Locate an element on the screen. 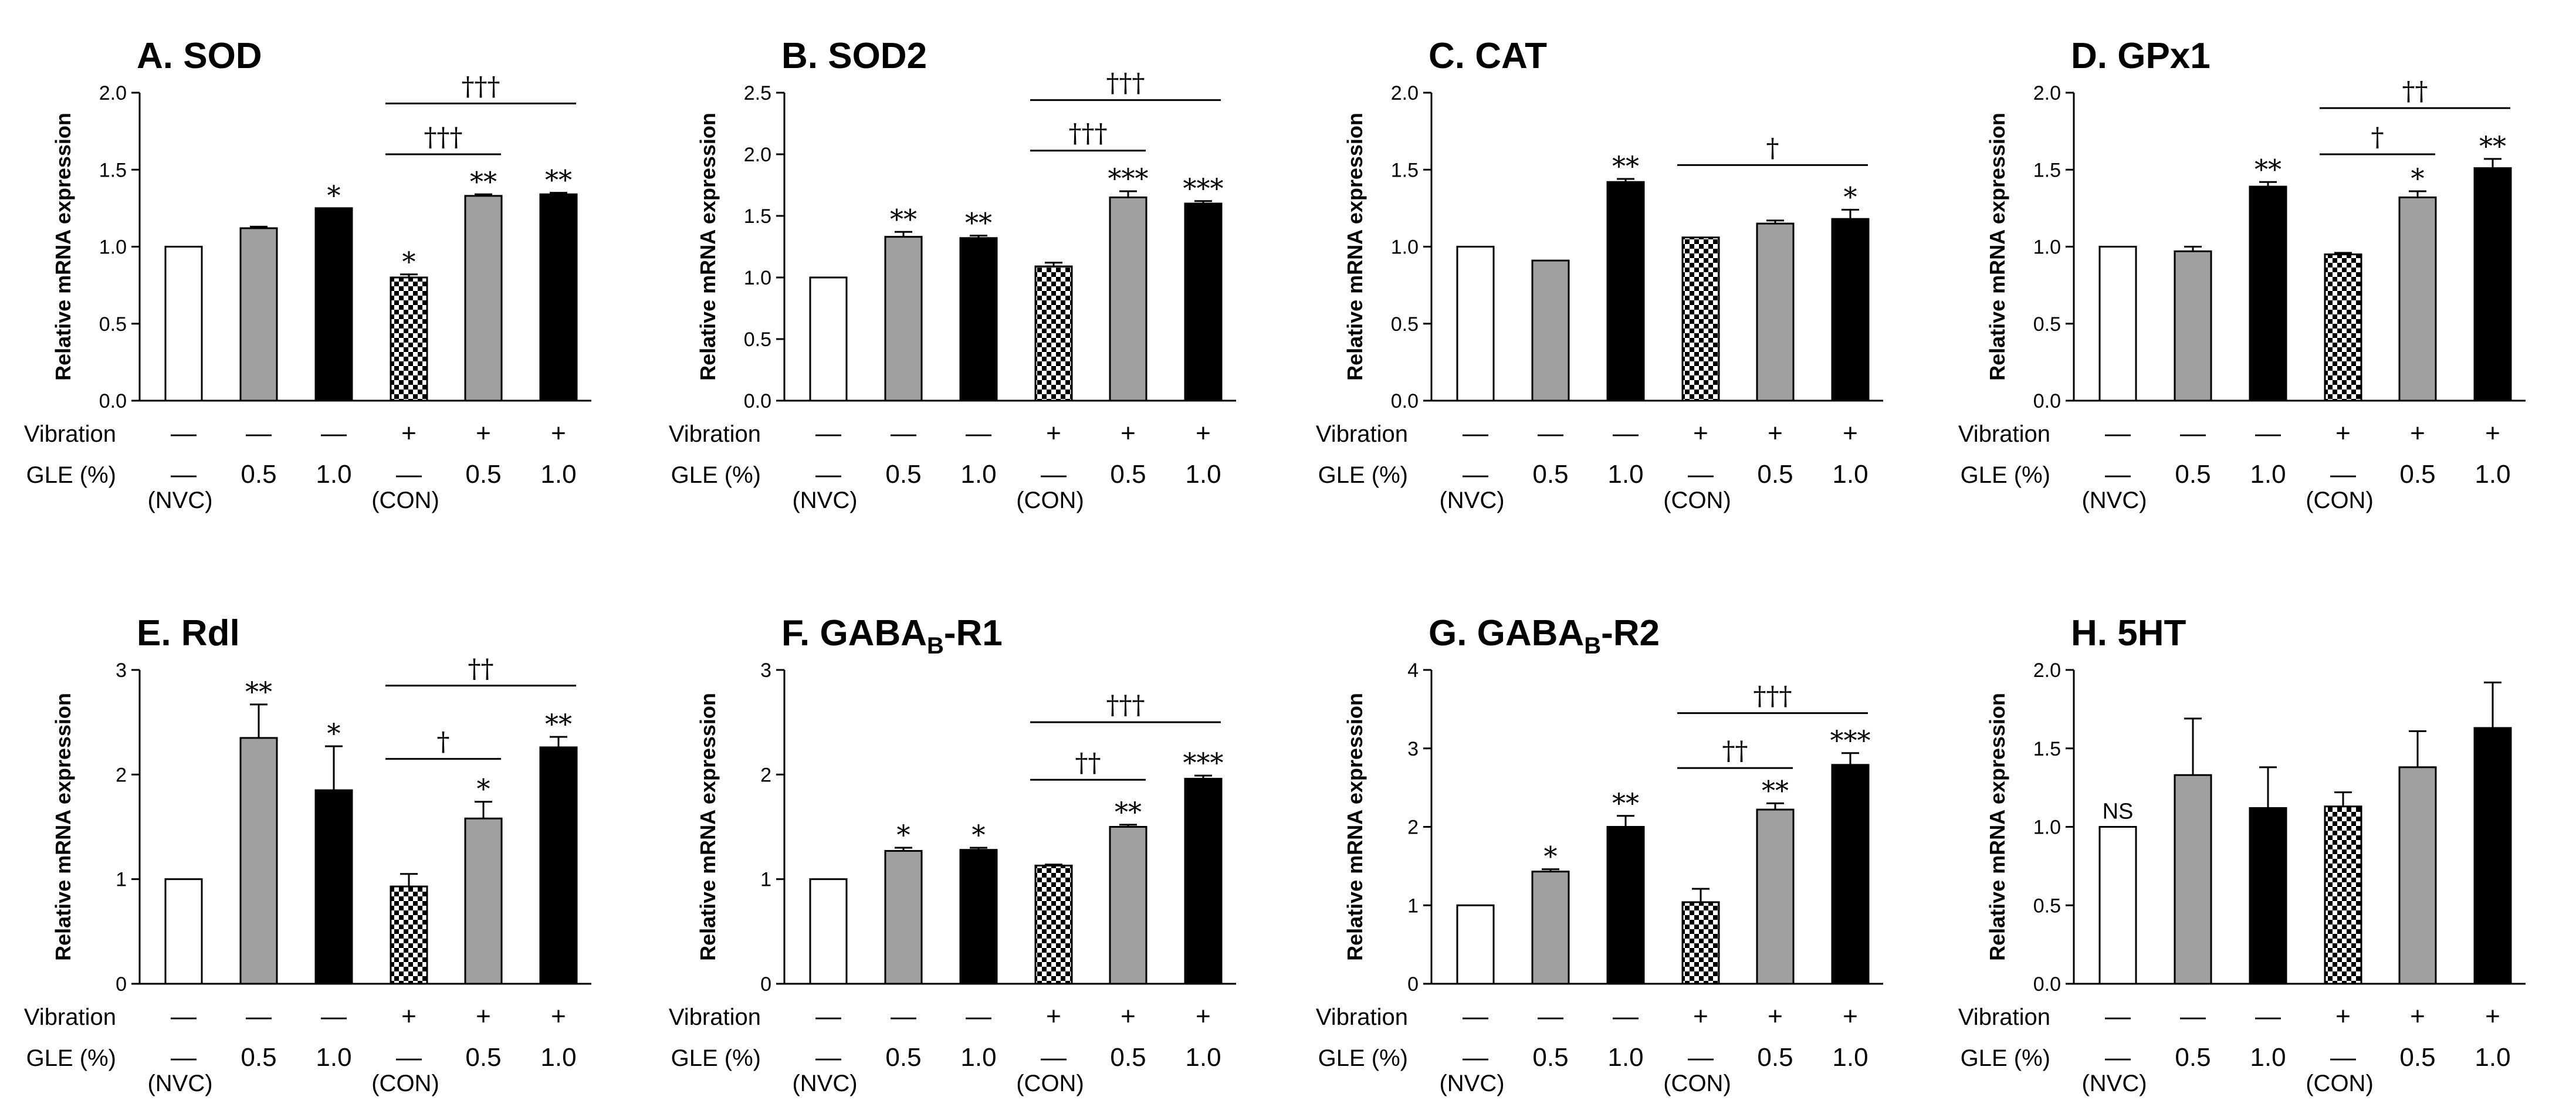 The image size is (2576, 1114). panel-c-gle-5: 0.5 is located at coordinates (1775, 474).